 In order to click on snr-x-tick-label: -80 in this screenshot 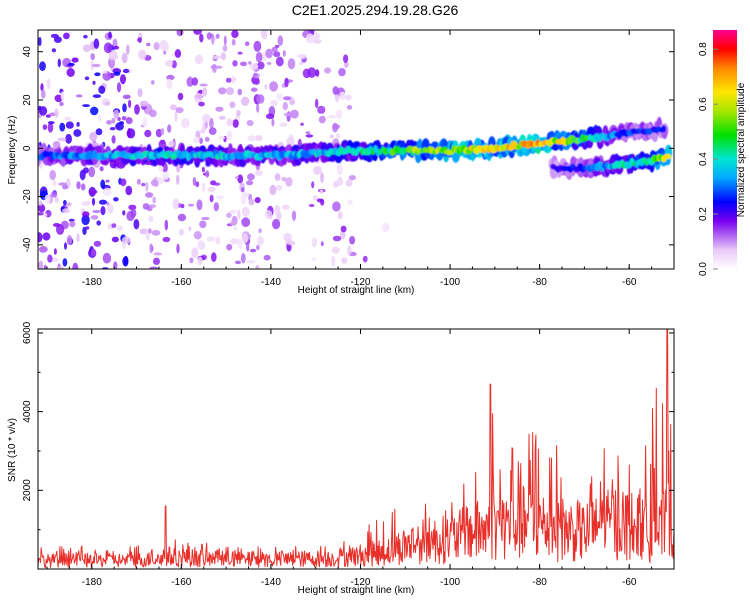, I will do `click(539, 582)`.